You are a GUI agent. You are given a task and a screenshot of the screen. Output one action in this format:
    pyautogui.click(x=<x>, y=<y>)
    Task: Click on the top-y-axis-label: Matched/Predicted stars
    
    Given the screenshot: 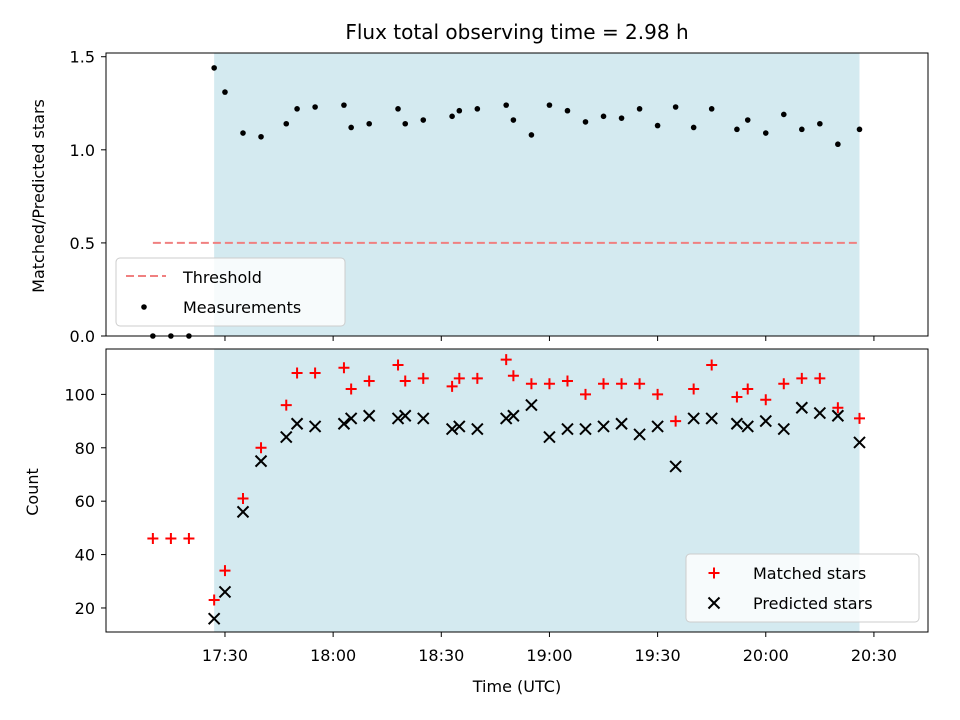 What is the action you would take?
    pyautogui.click(x=38, y=196)
    